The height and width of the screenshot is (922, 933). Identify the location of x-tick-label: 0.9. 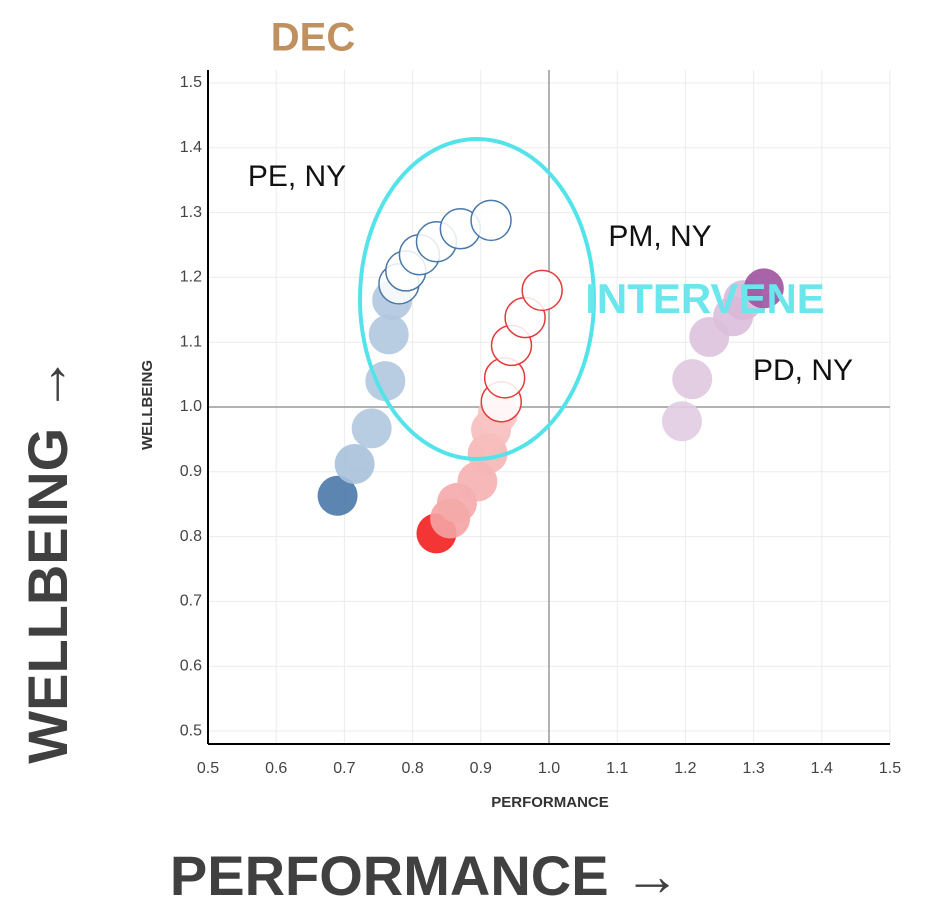
(481, 768).